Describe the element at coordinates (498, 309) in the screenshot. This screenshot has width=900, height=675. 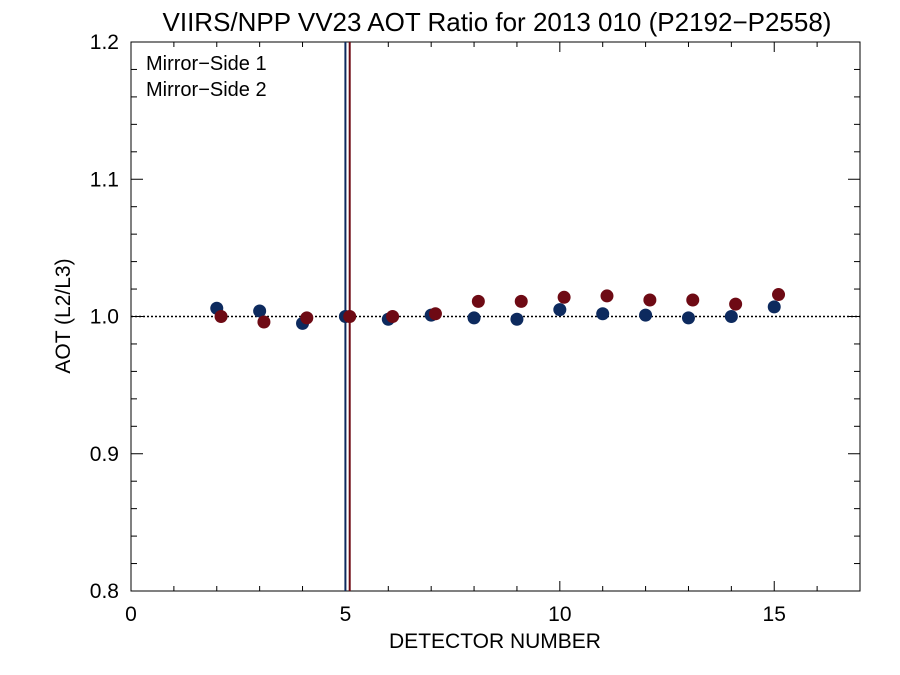
I see `data-points` at that location.